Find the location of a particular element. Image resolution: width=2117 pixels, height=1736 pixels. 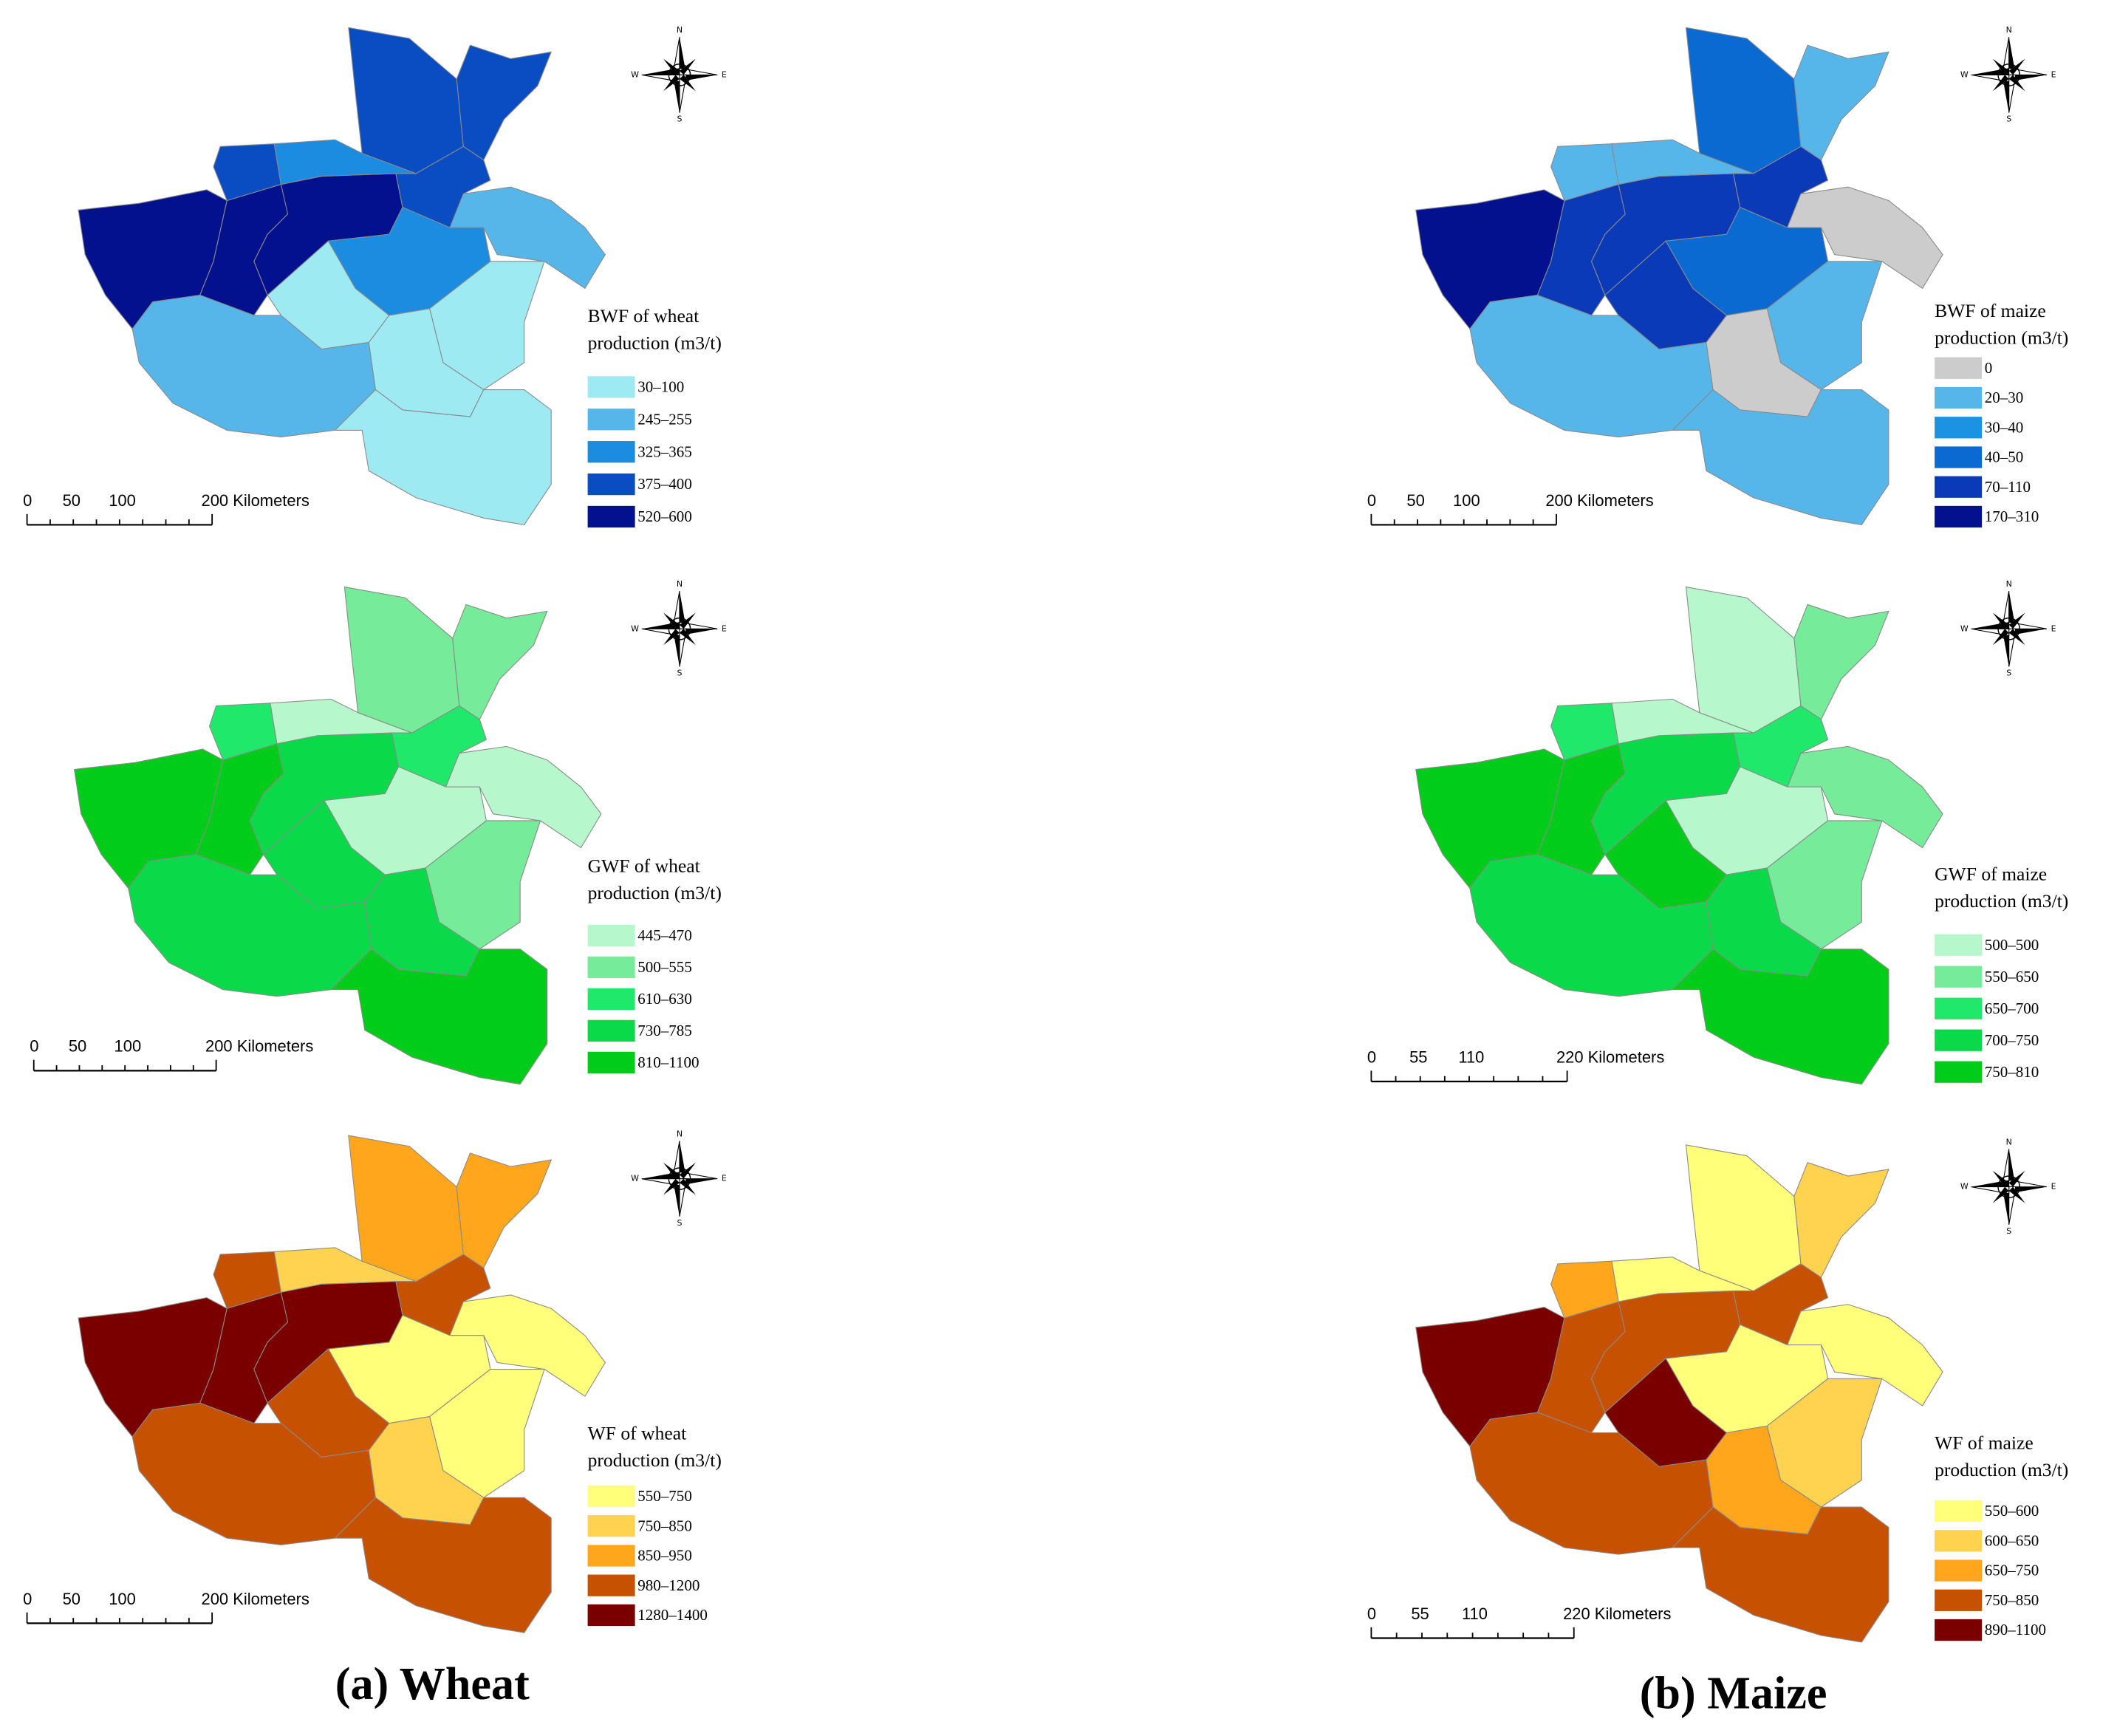

legend-label: 650–750 is located at coordinates (2012, 1570).